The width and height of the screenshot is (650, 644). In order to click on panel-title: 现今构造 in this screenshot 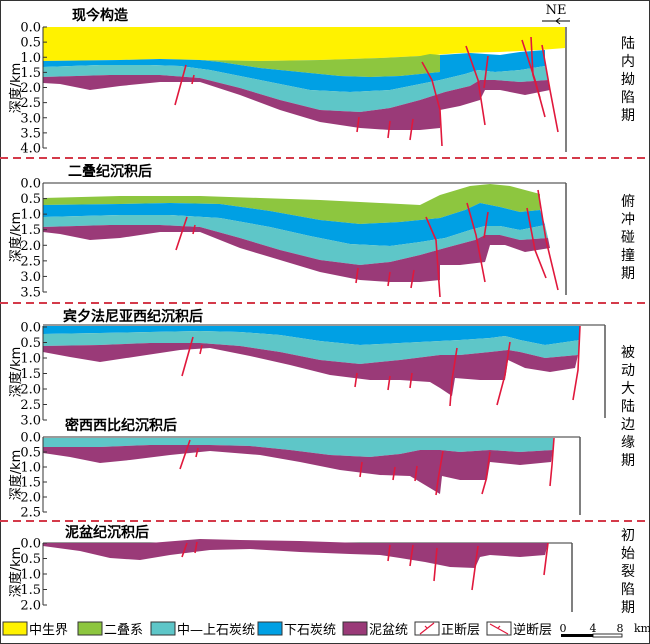, I will do `click(100, 15)`.